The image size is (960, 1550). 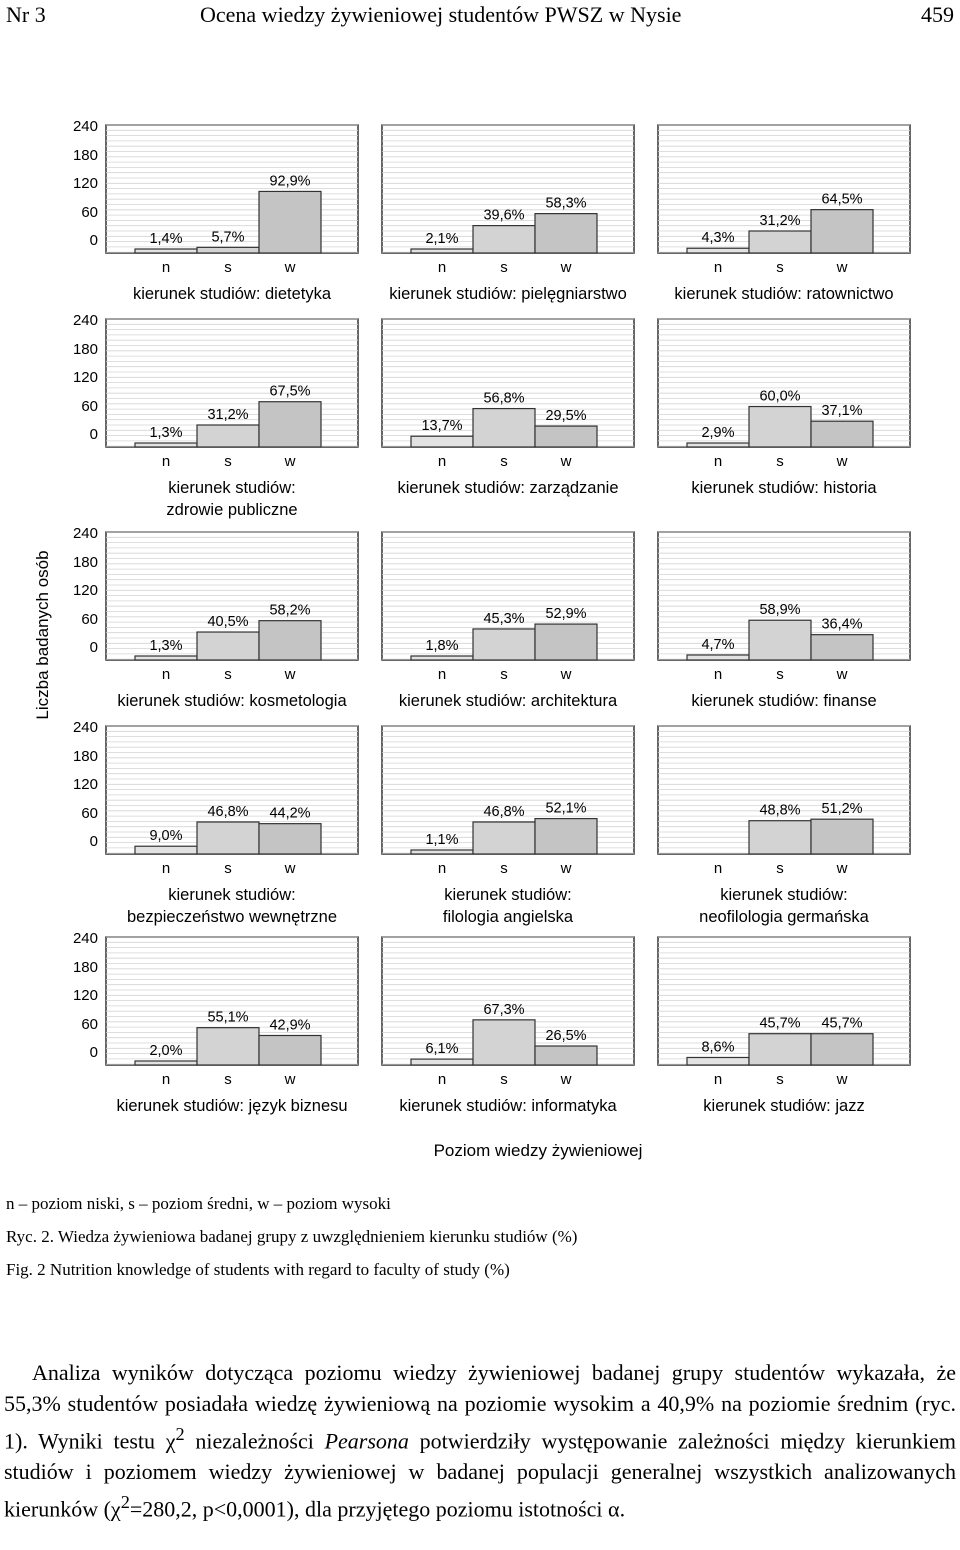 What do you see at coordinates (441, 646) in the screenshot?
I see `data-label: 1,8%` at bounding box center [441, 646].